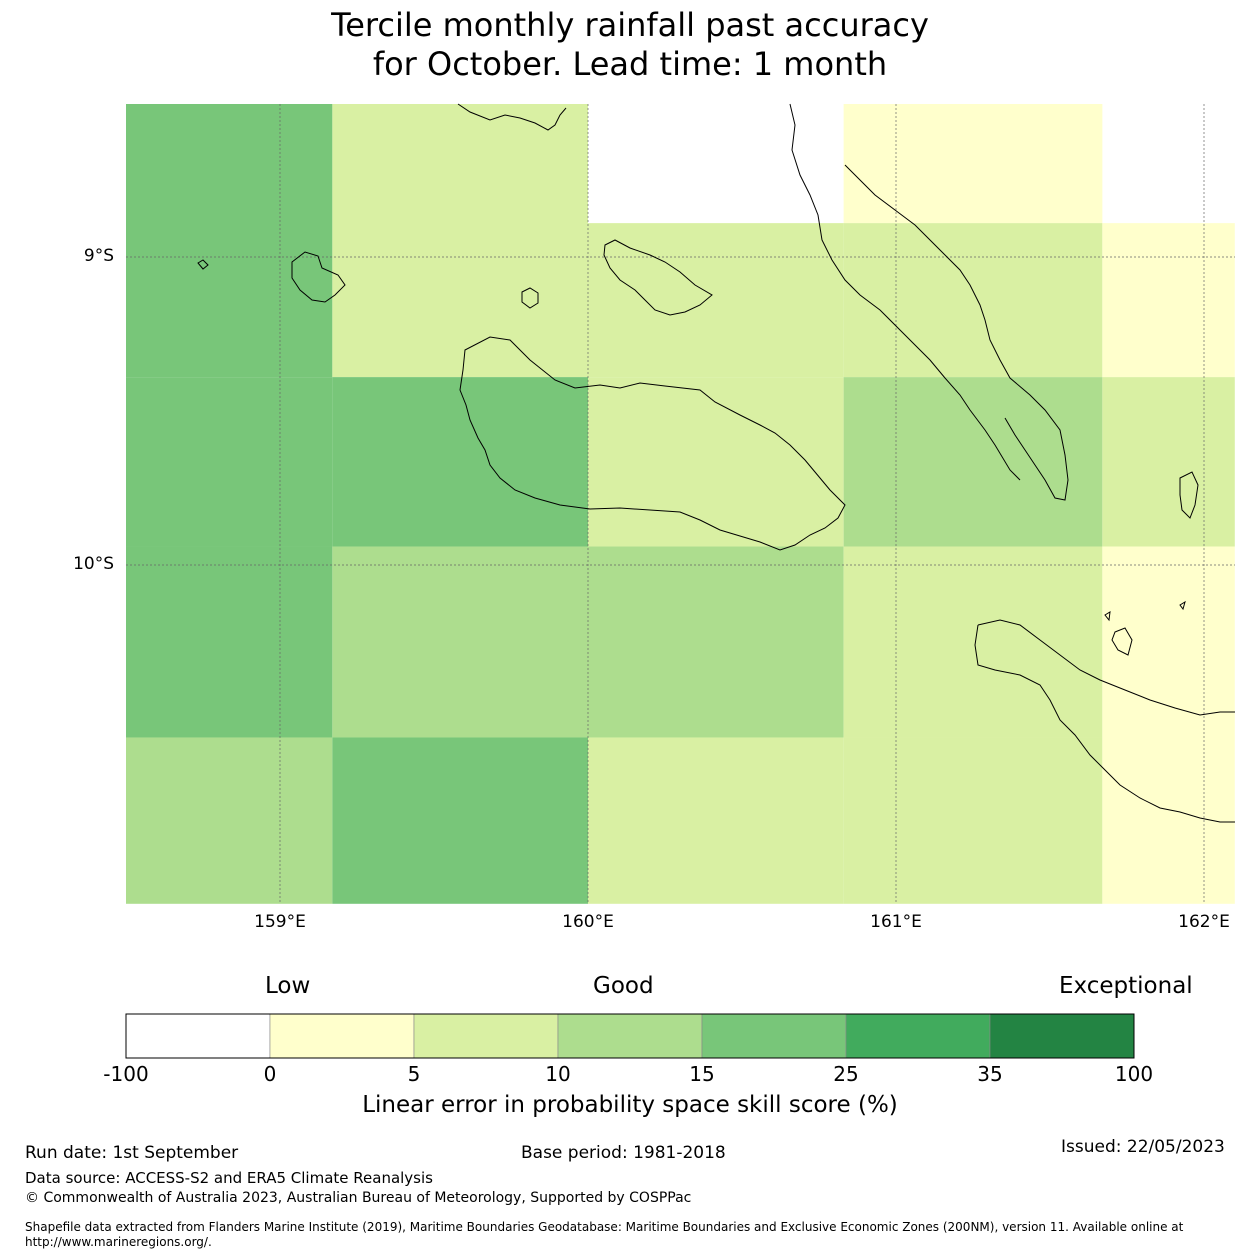 Image resolution: width=1260 pixels, height=1260 pixels. What do you see at coordinates (702, 1074) in the screenshot?
I see `colorbar-tick-4: 15` at bounding box center [702, 1074].